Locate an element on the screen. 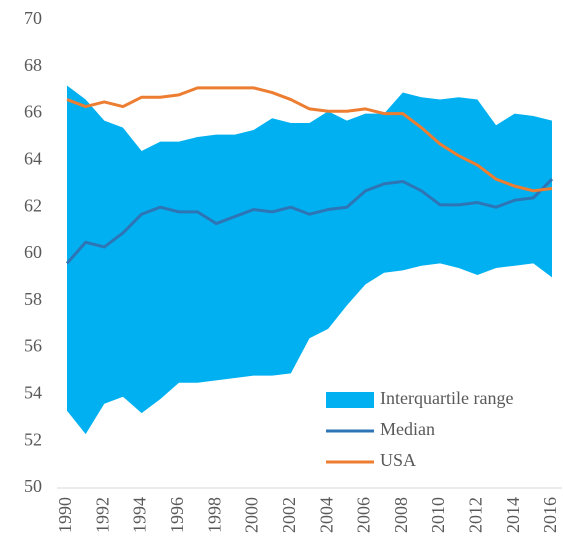  x-tick-label: 1990 is located at coordinates (65, 515).